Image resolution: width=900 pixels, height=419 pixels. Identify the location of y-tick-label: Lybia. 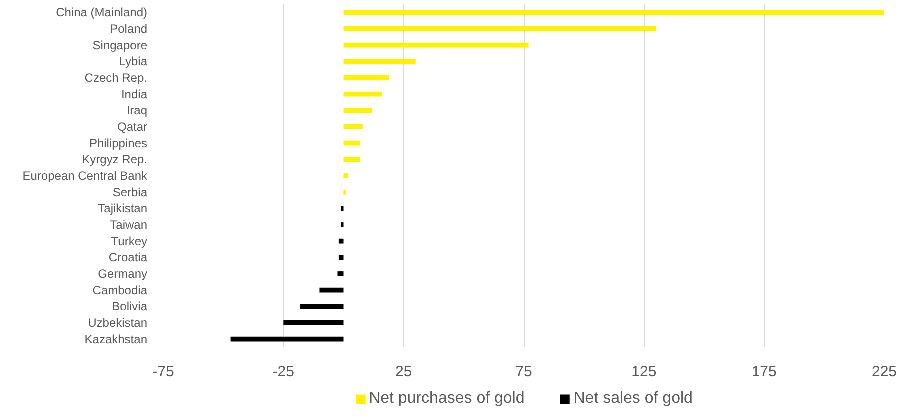
(133, 61).